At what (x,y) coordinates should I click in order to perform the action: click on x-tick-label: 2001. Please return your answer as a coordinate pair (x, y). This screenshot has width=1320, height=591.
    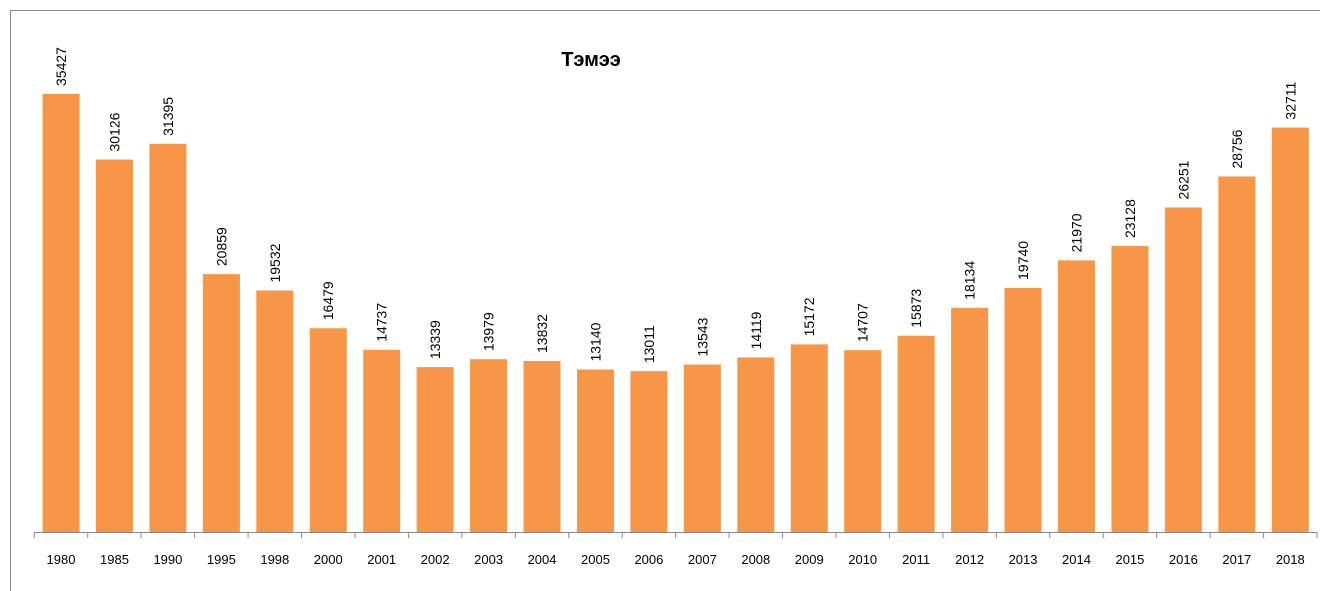
    Looking at the image, I should click on (381, 559).